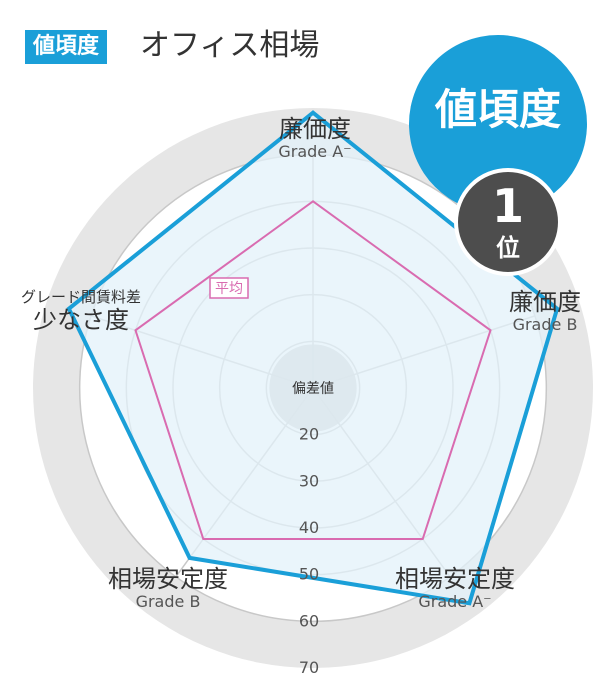 This screenshot has height=700, width=600. I want to click on rank-unit: 位, so click(508, 248).